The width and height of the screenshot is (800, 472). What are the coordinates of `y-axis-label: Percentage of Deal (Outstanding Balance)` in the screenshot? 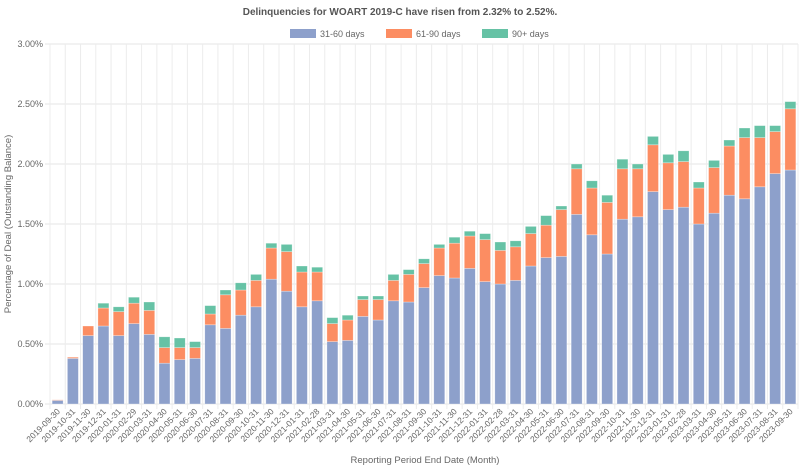 It's located at (8, 224).